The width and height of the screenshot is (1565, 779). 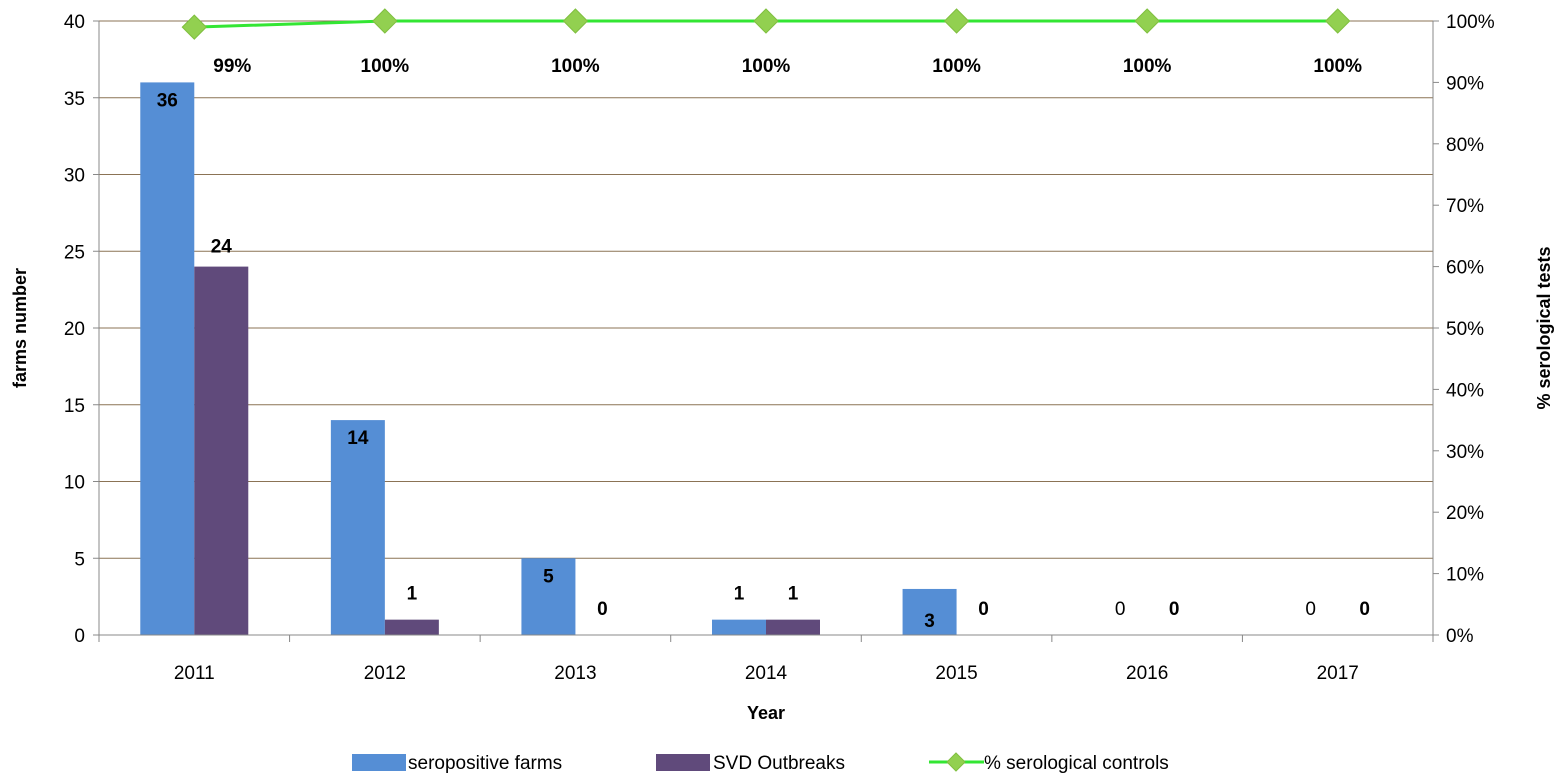 I want to click on x-tick-label: 2011, so click(x=194, y=673).